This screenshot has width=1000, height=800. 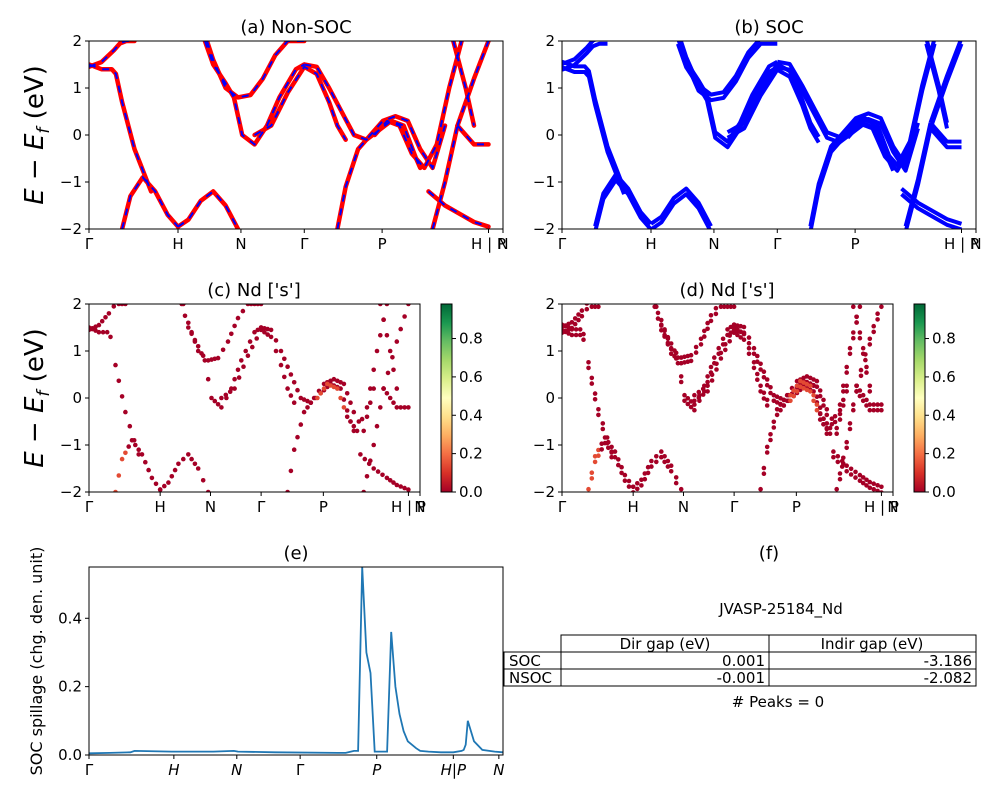 What do you see at coordinates (743, 661) in the screenshot?
I see `table-cell: 0.001` at bounding box center [743, 661].